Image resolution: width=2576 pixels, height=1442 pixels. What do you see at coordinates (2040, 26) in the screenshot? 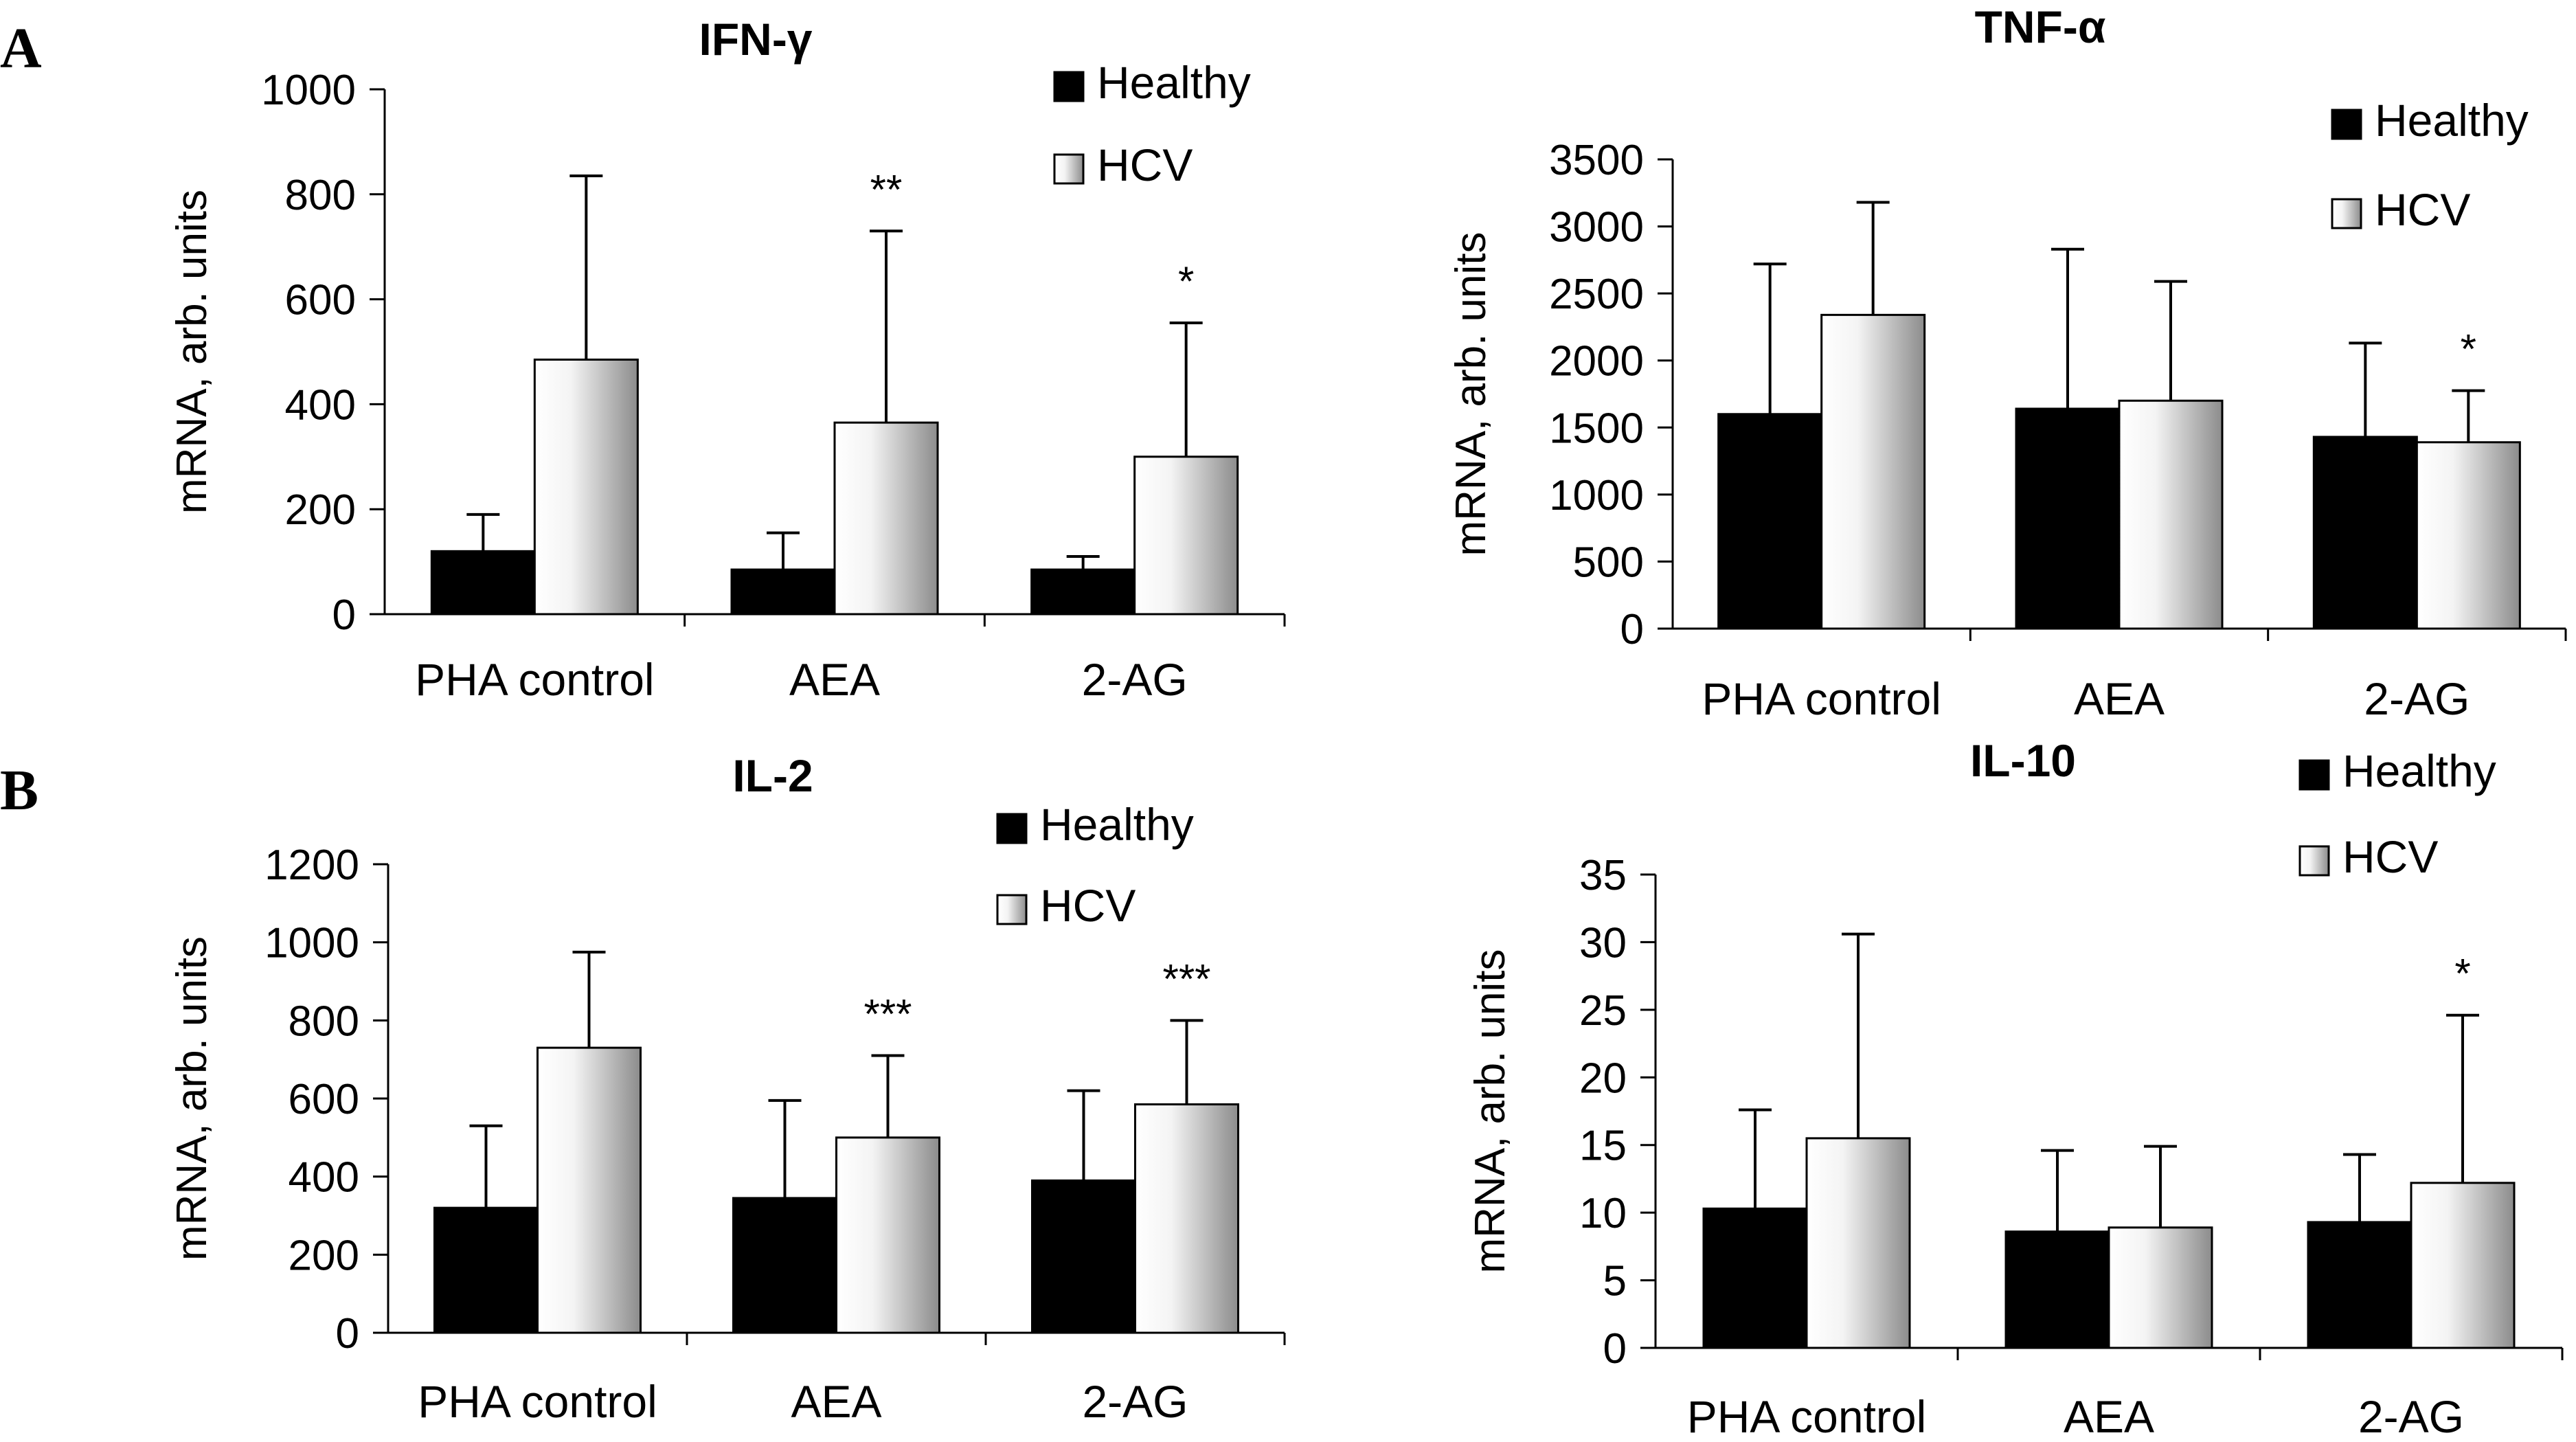
I see `chart-title: TNF-α` at bounding box center [2040, 26].